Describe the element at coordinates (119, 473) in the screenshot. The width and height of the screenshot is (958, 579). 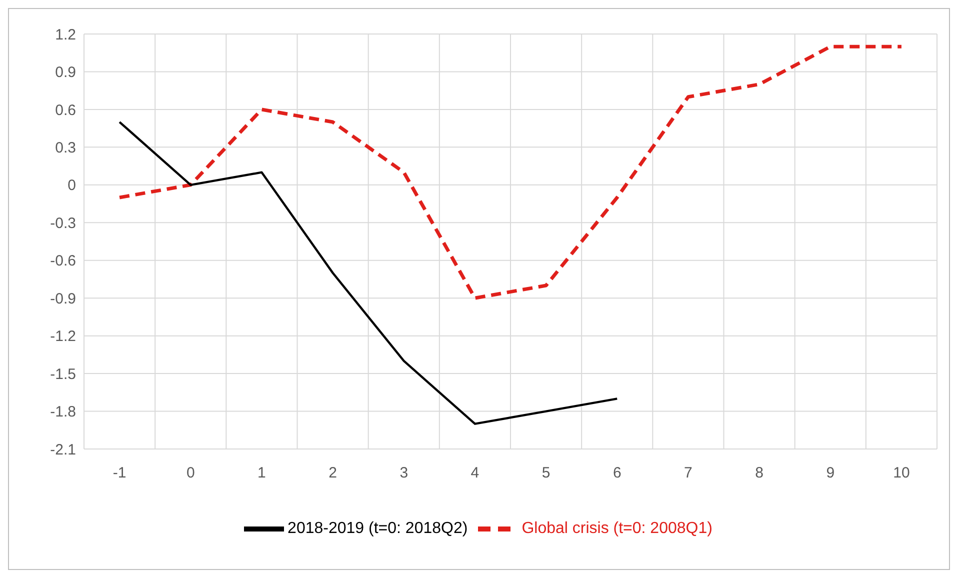
I see `x-tick-label: -1` at that location.